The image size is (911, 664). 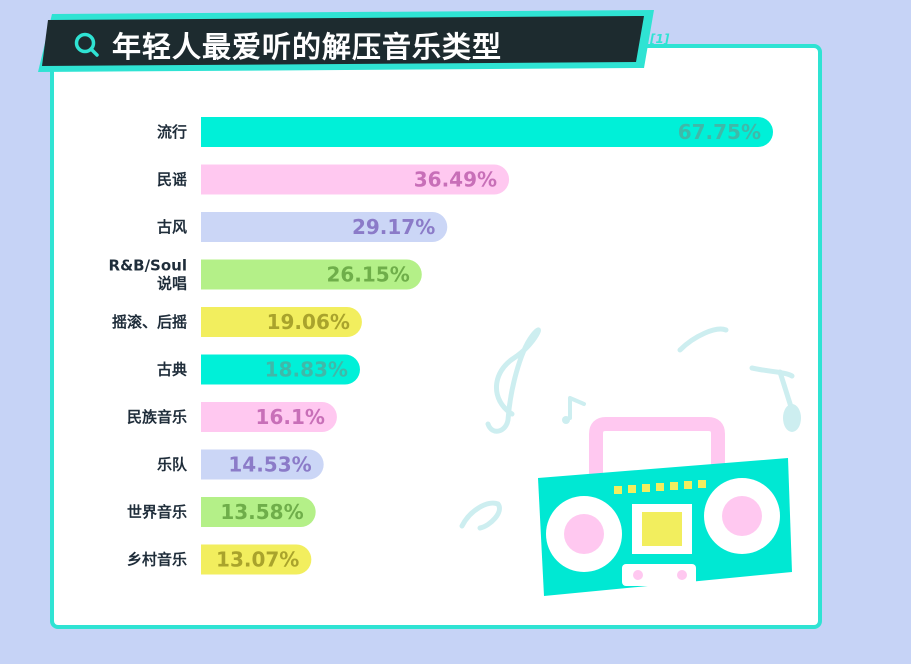 What do you see at coordinates (719, 132) in the screenshot?
I see `value-label: 67.75%` at bounding box center [719, 132].